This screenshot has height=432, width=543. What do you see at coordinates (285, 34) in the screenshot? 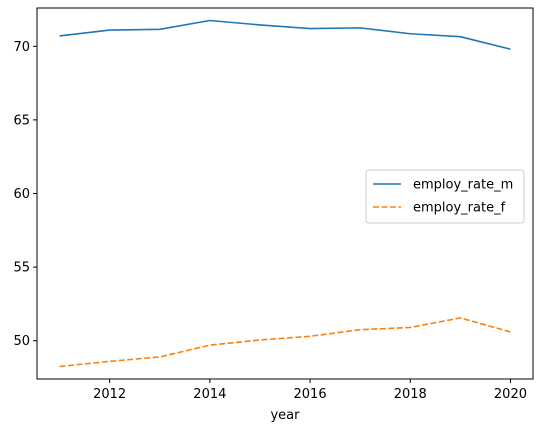
I see `series-line-employ_rate_m` at bounding box center [285, 34].